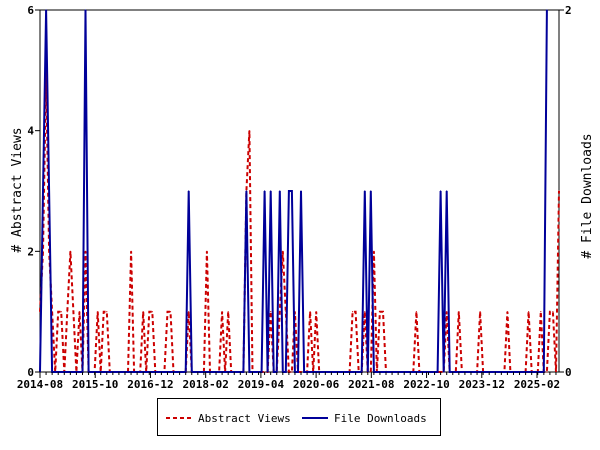 The height and width of the screenshot is (450, 600). Describe the element at coordinates (299, 417) in the screenshot. I see `chart-legend: Abstract Views File Downloads` at that location.